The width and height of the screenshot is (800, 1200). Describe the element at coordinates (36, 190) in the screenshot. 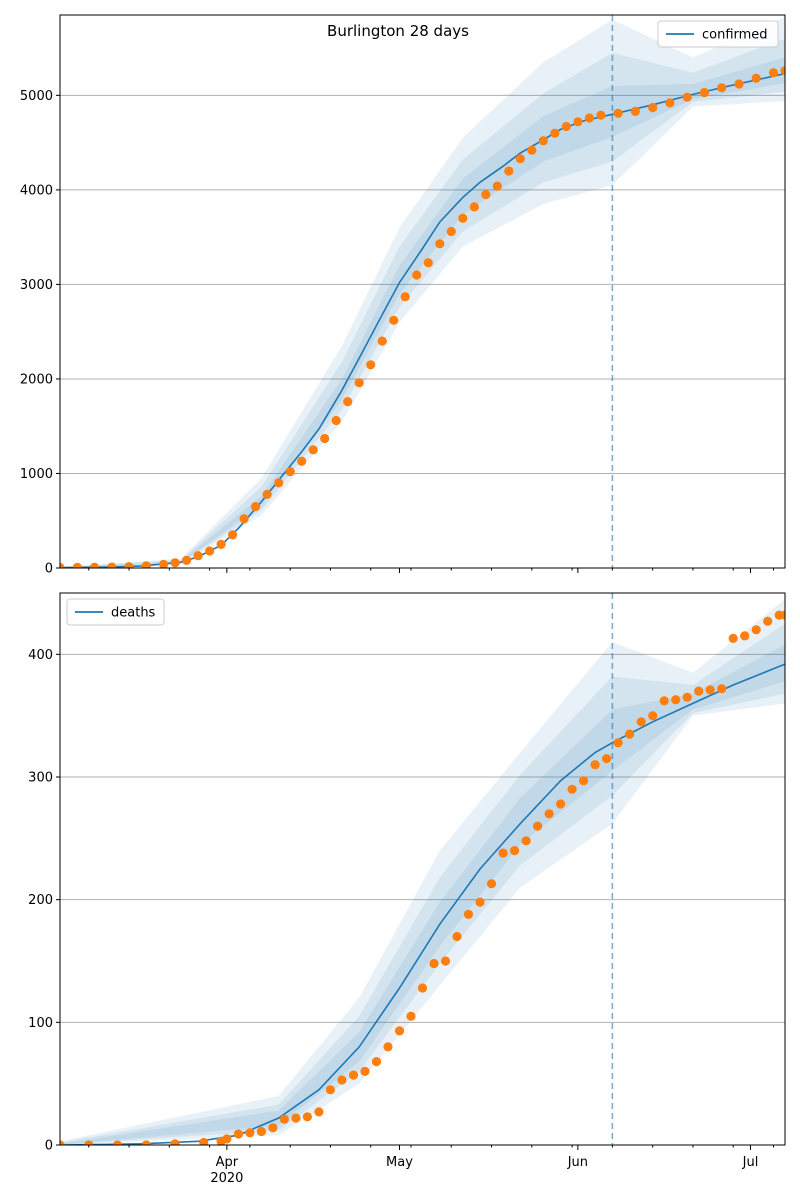

I see `y-tick-label: 4000` at that location.